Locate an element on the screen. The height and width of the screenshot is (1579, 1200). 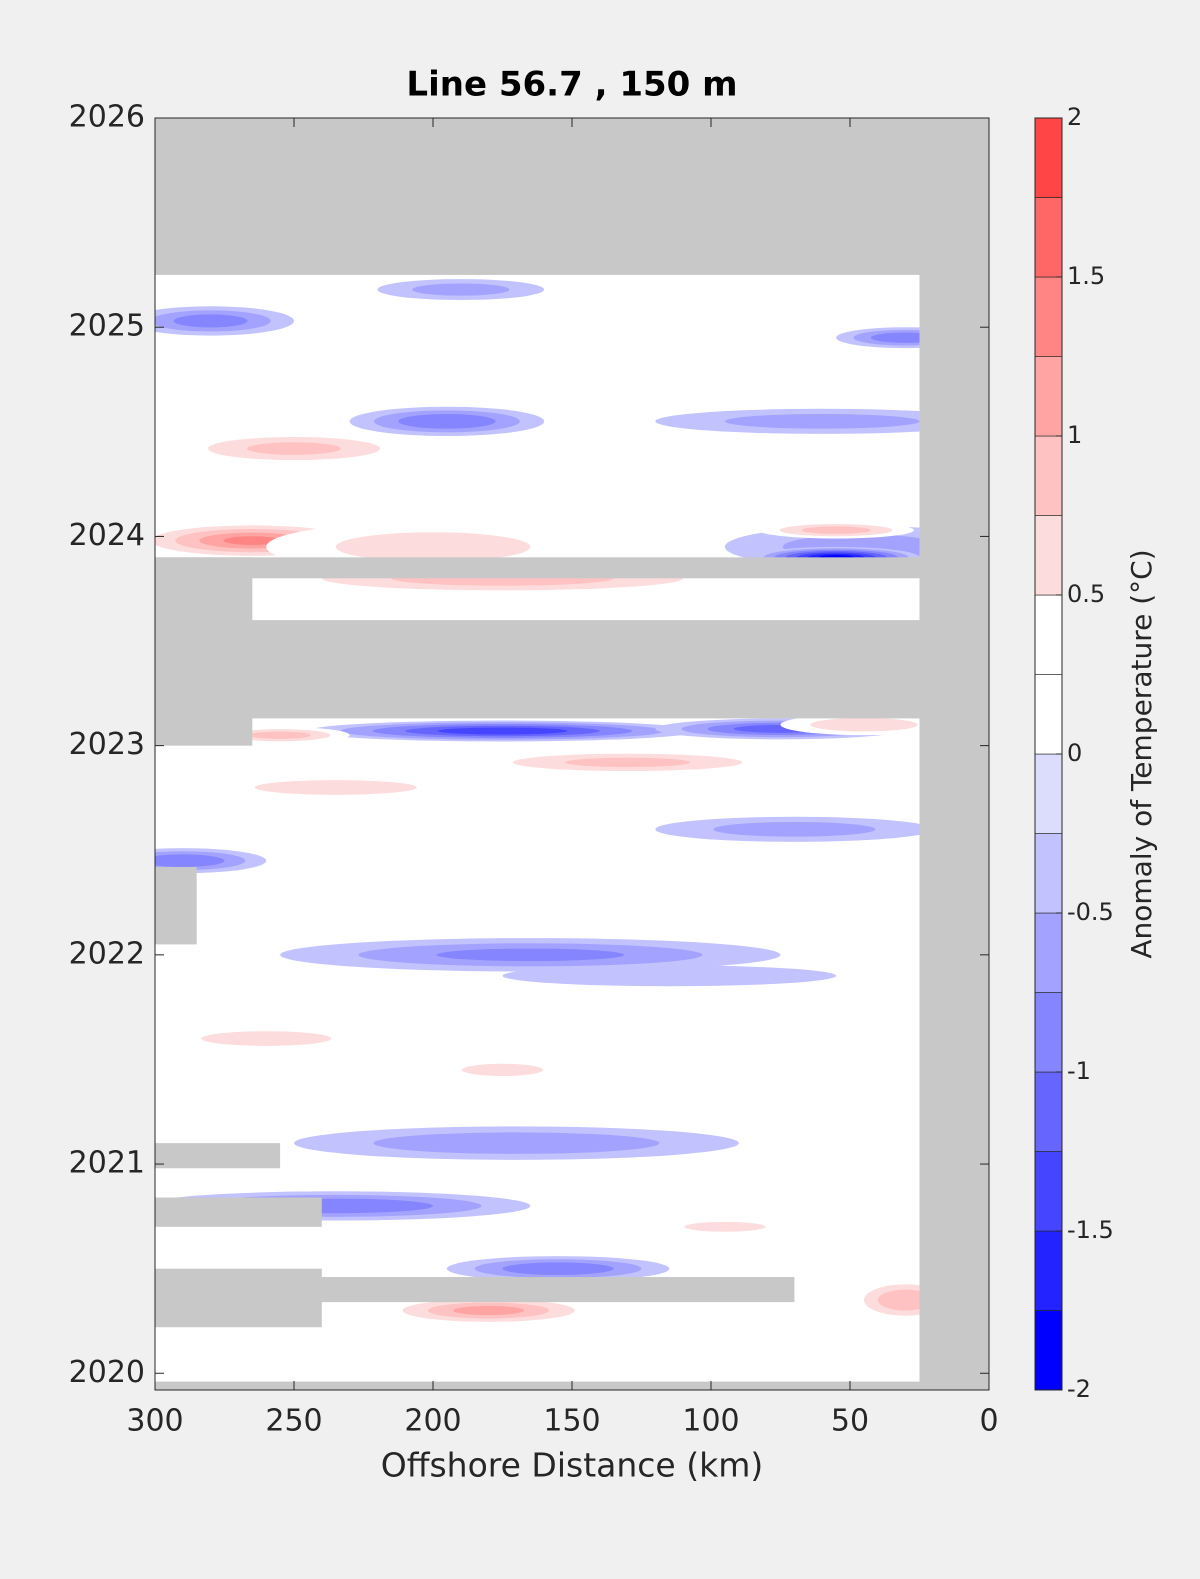
y-tick-label: 2024 is located at coordinates (107, 535).